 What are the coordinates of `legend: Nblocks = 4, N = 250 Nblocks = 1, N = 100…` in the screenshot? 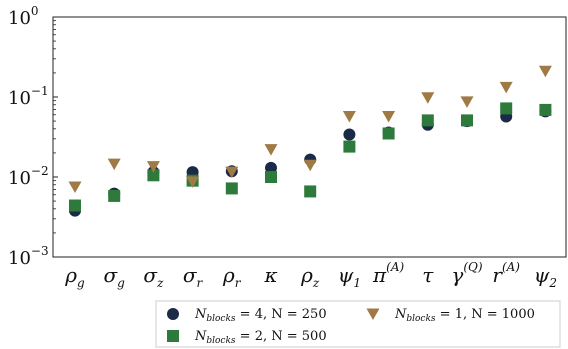 It's located at (358, 324).